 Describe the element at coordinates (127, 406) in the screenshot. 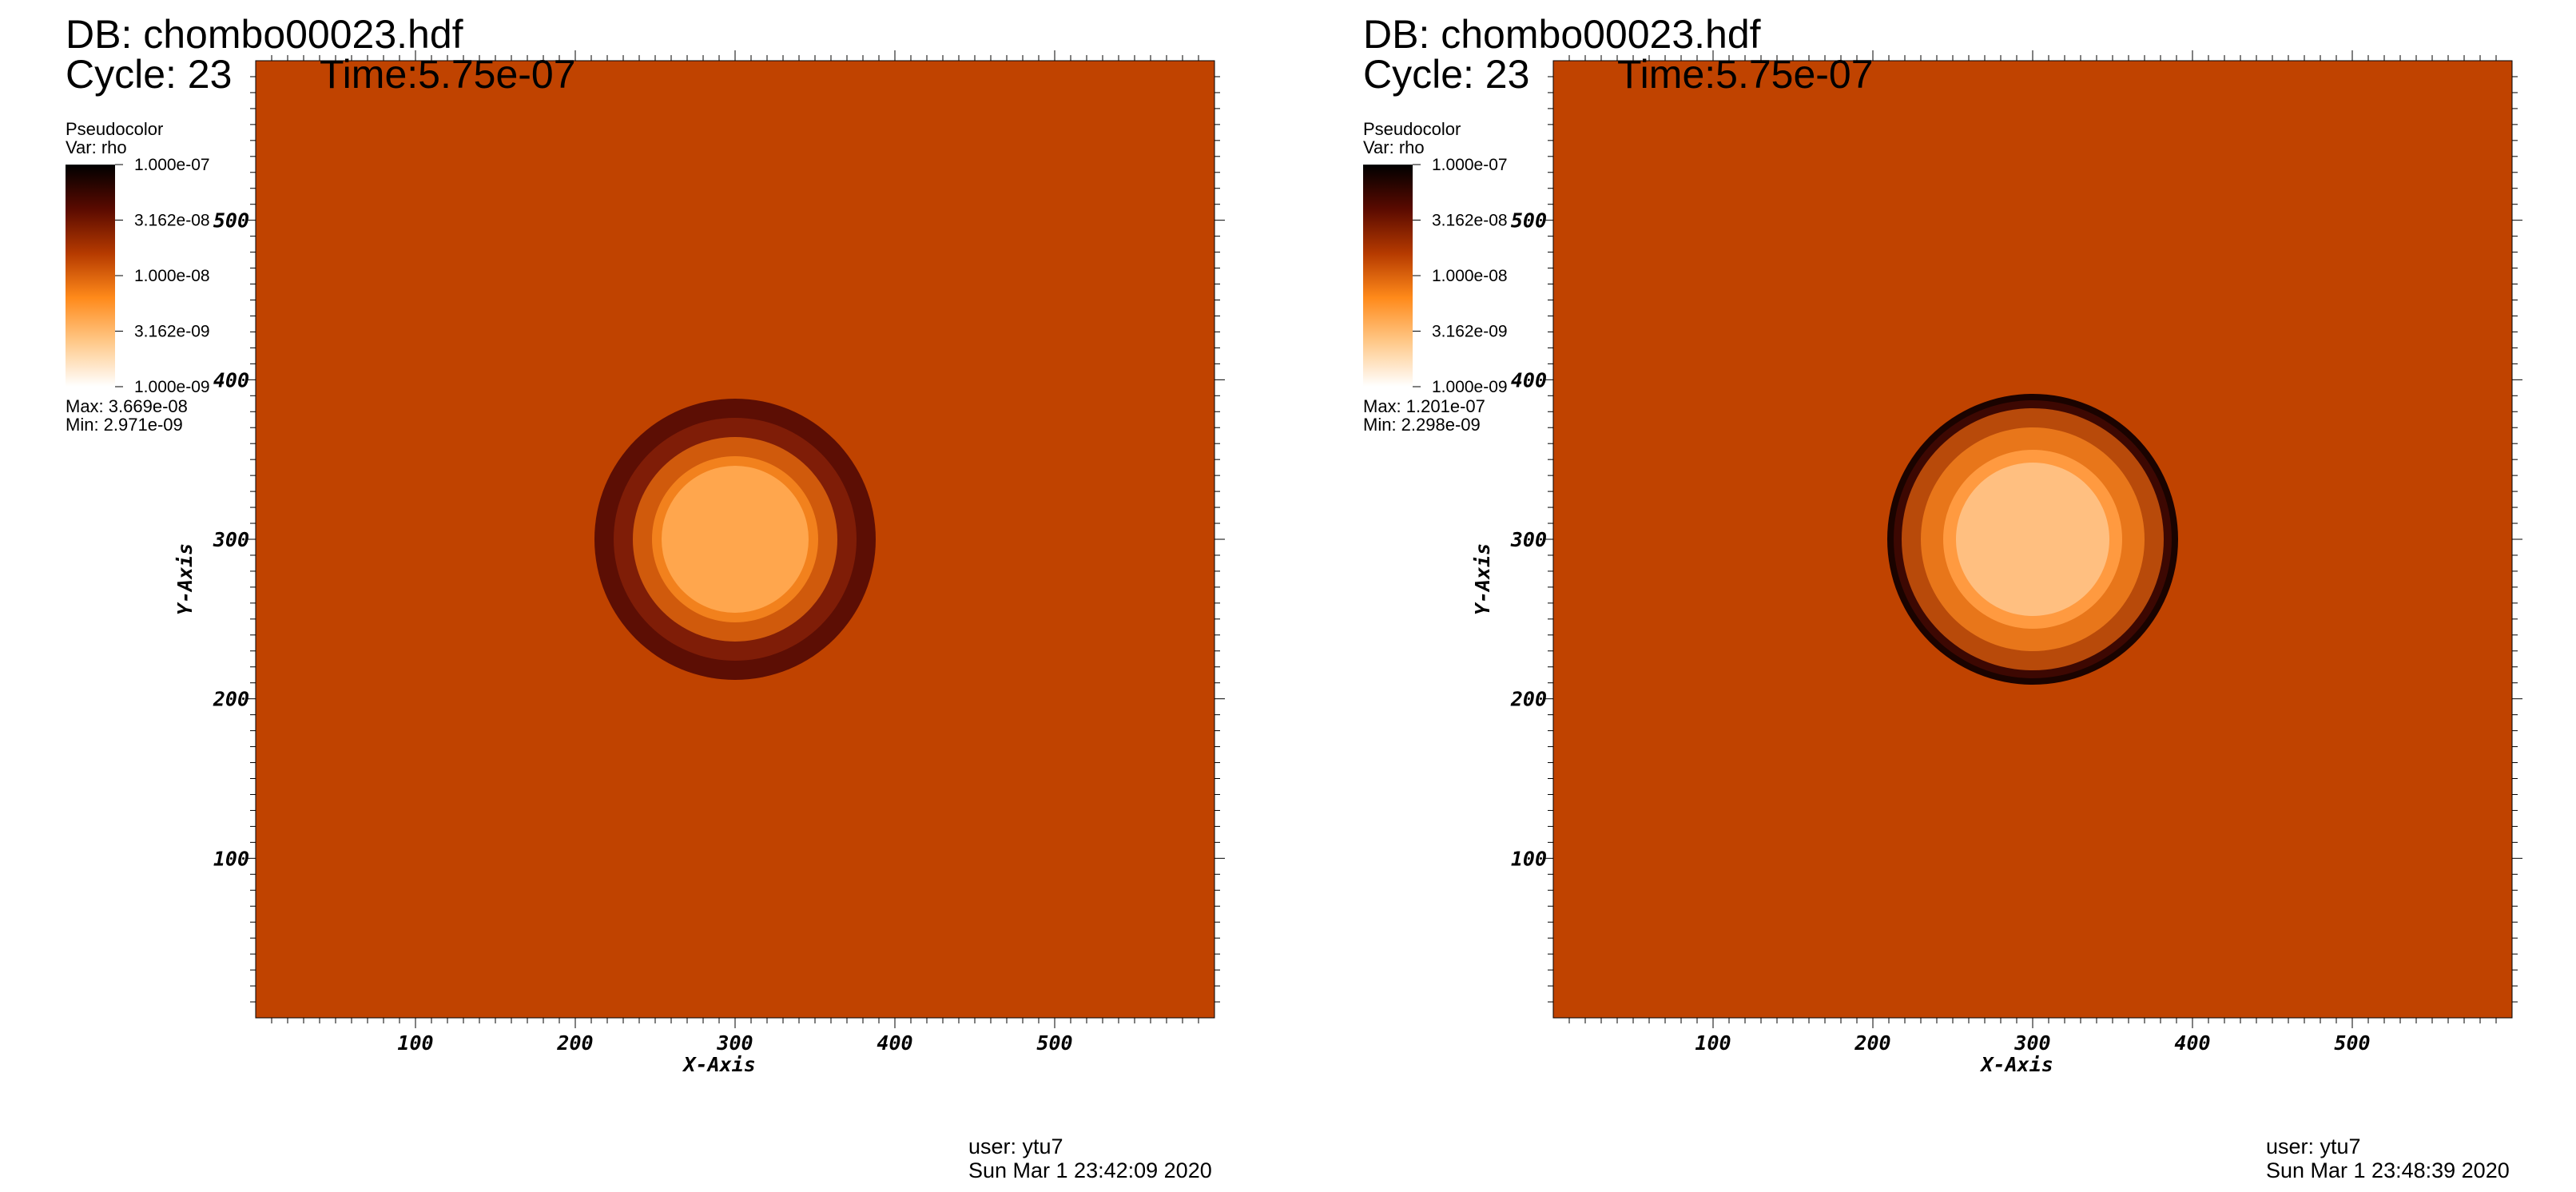

I see `max-label: Max: 3.669e-08` at that location.